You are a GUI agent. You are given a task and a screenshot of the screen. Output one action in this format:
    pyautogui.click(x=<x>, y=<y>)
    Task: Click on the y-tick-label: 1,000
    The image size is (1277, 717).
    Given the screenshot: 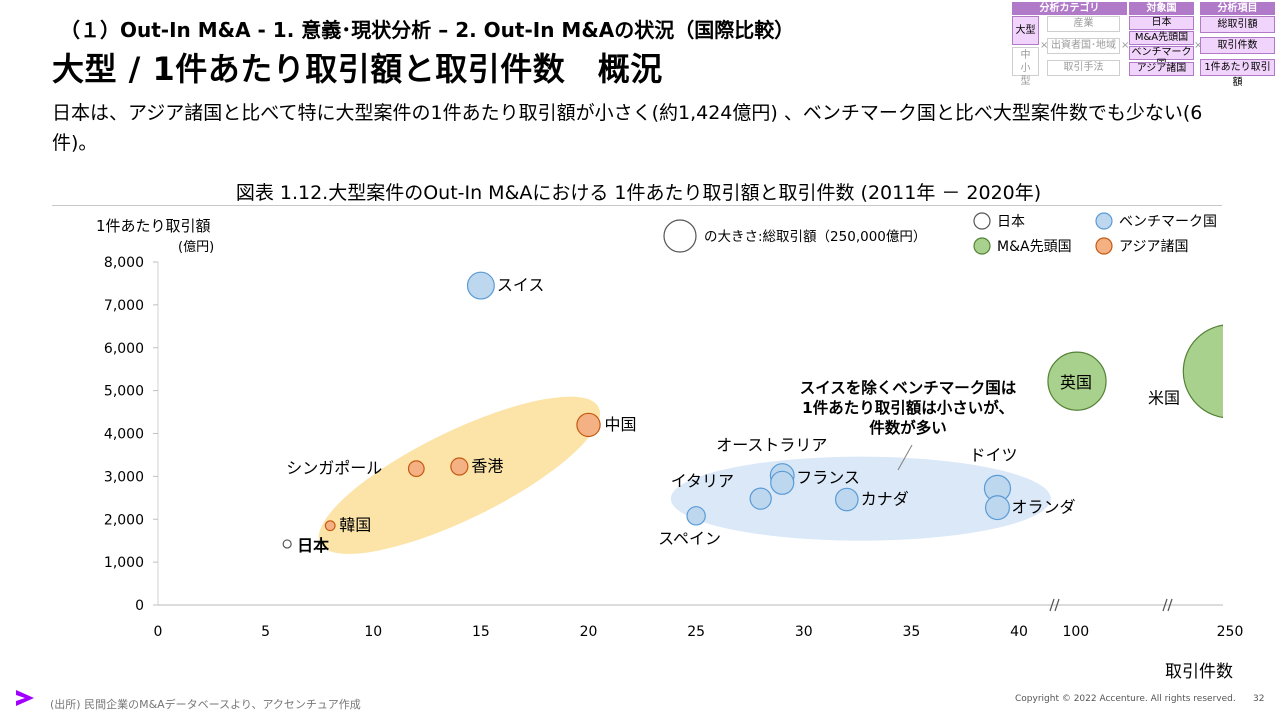 What is the action you would take?
    pyautogui.click(x=124, y=563)
    